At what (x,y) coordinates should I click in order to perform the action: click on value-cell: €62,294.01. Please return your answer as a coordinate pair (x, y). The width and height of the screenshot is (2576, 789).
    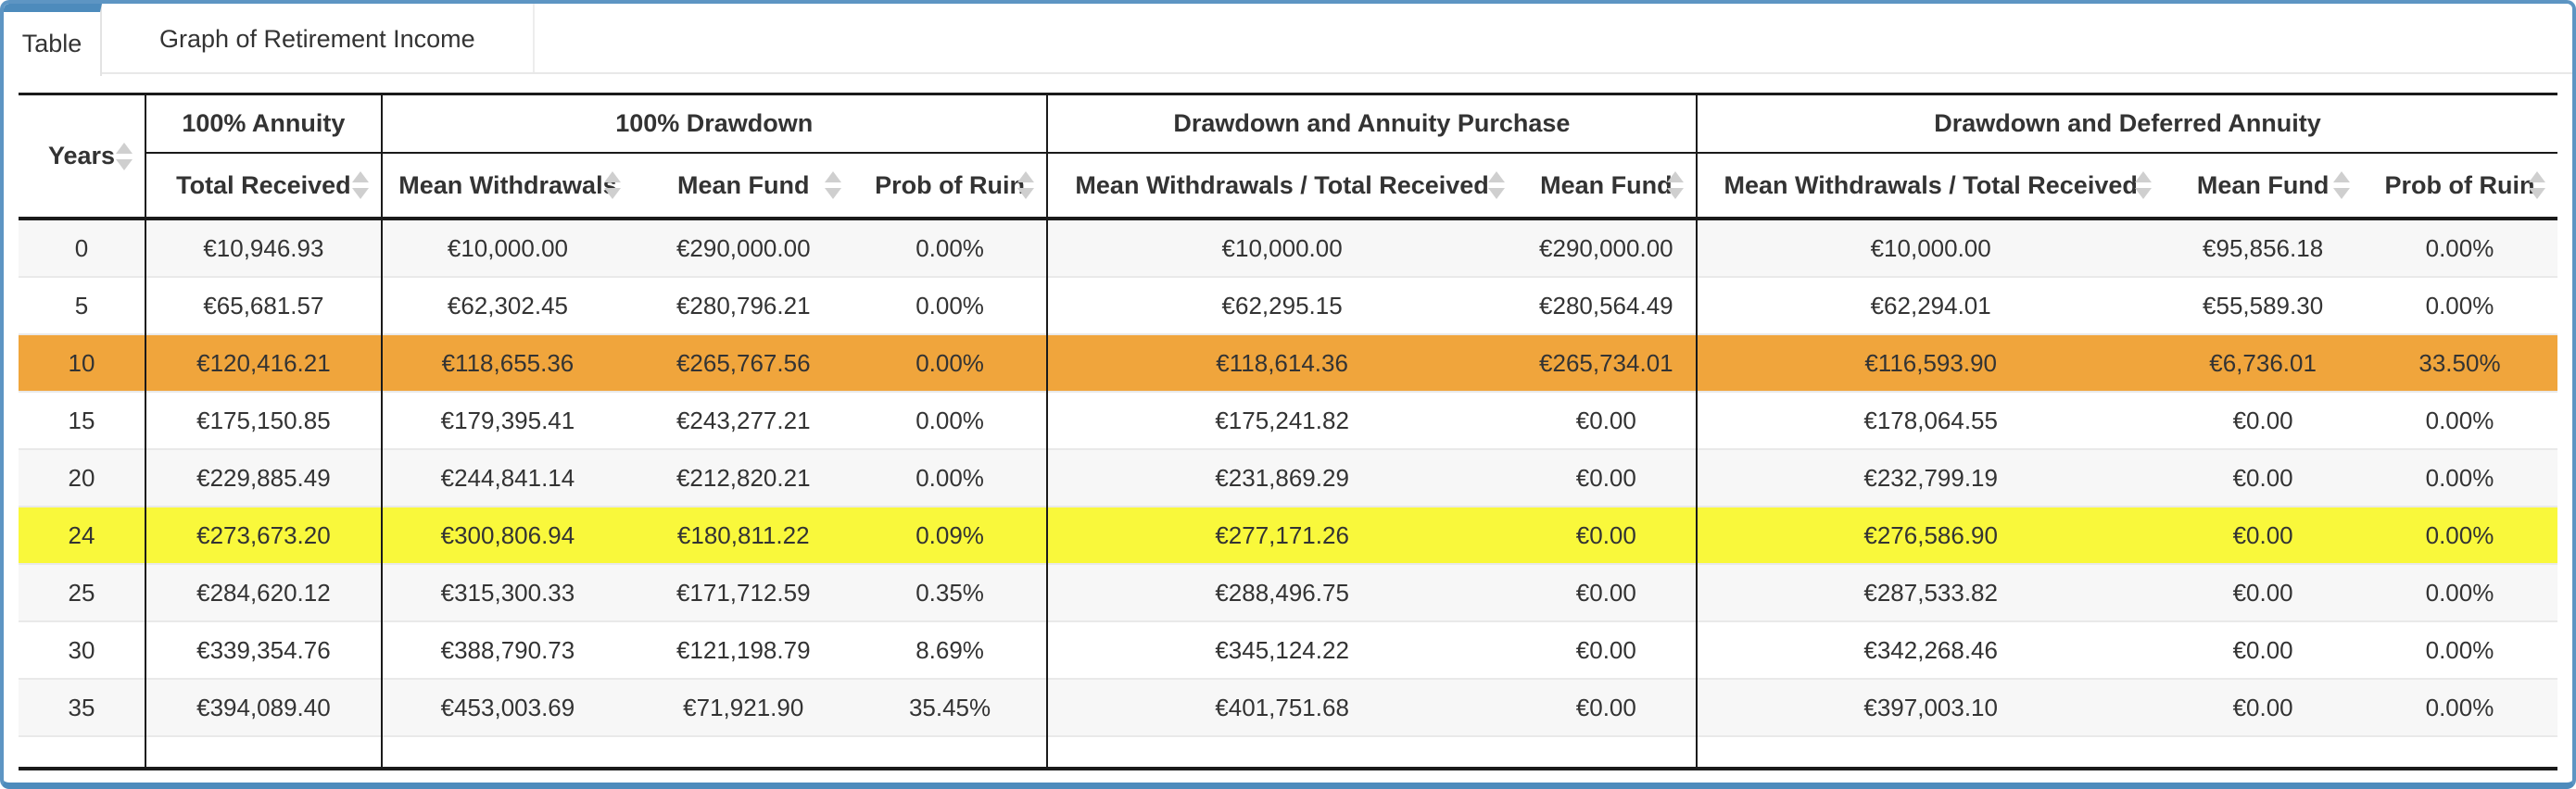
    Looking at the image, I should click on (1931, 305).